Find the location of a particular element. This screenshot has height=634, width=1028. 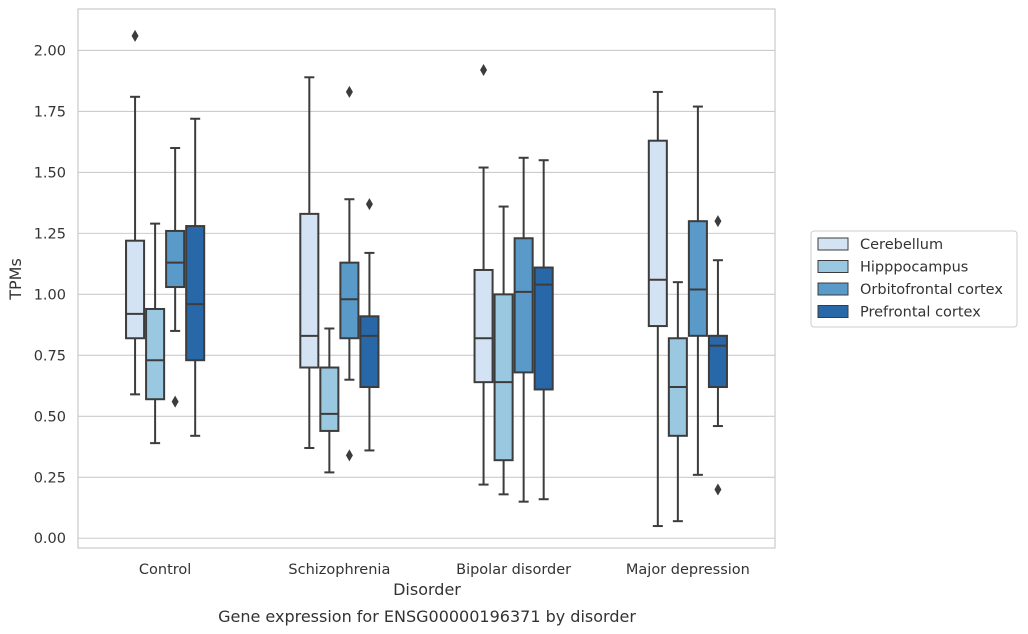

x-tick-label: Major depression is located at coordinates (688, 570).